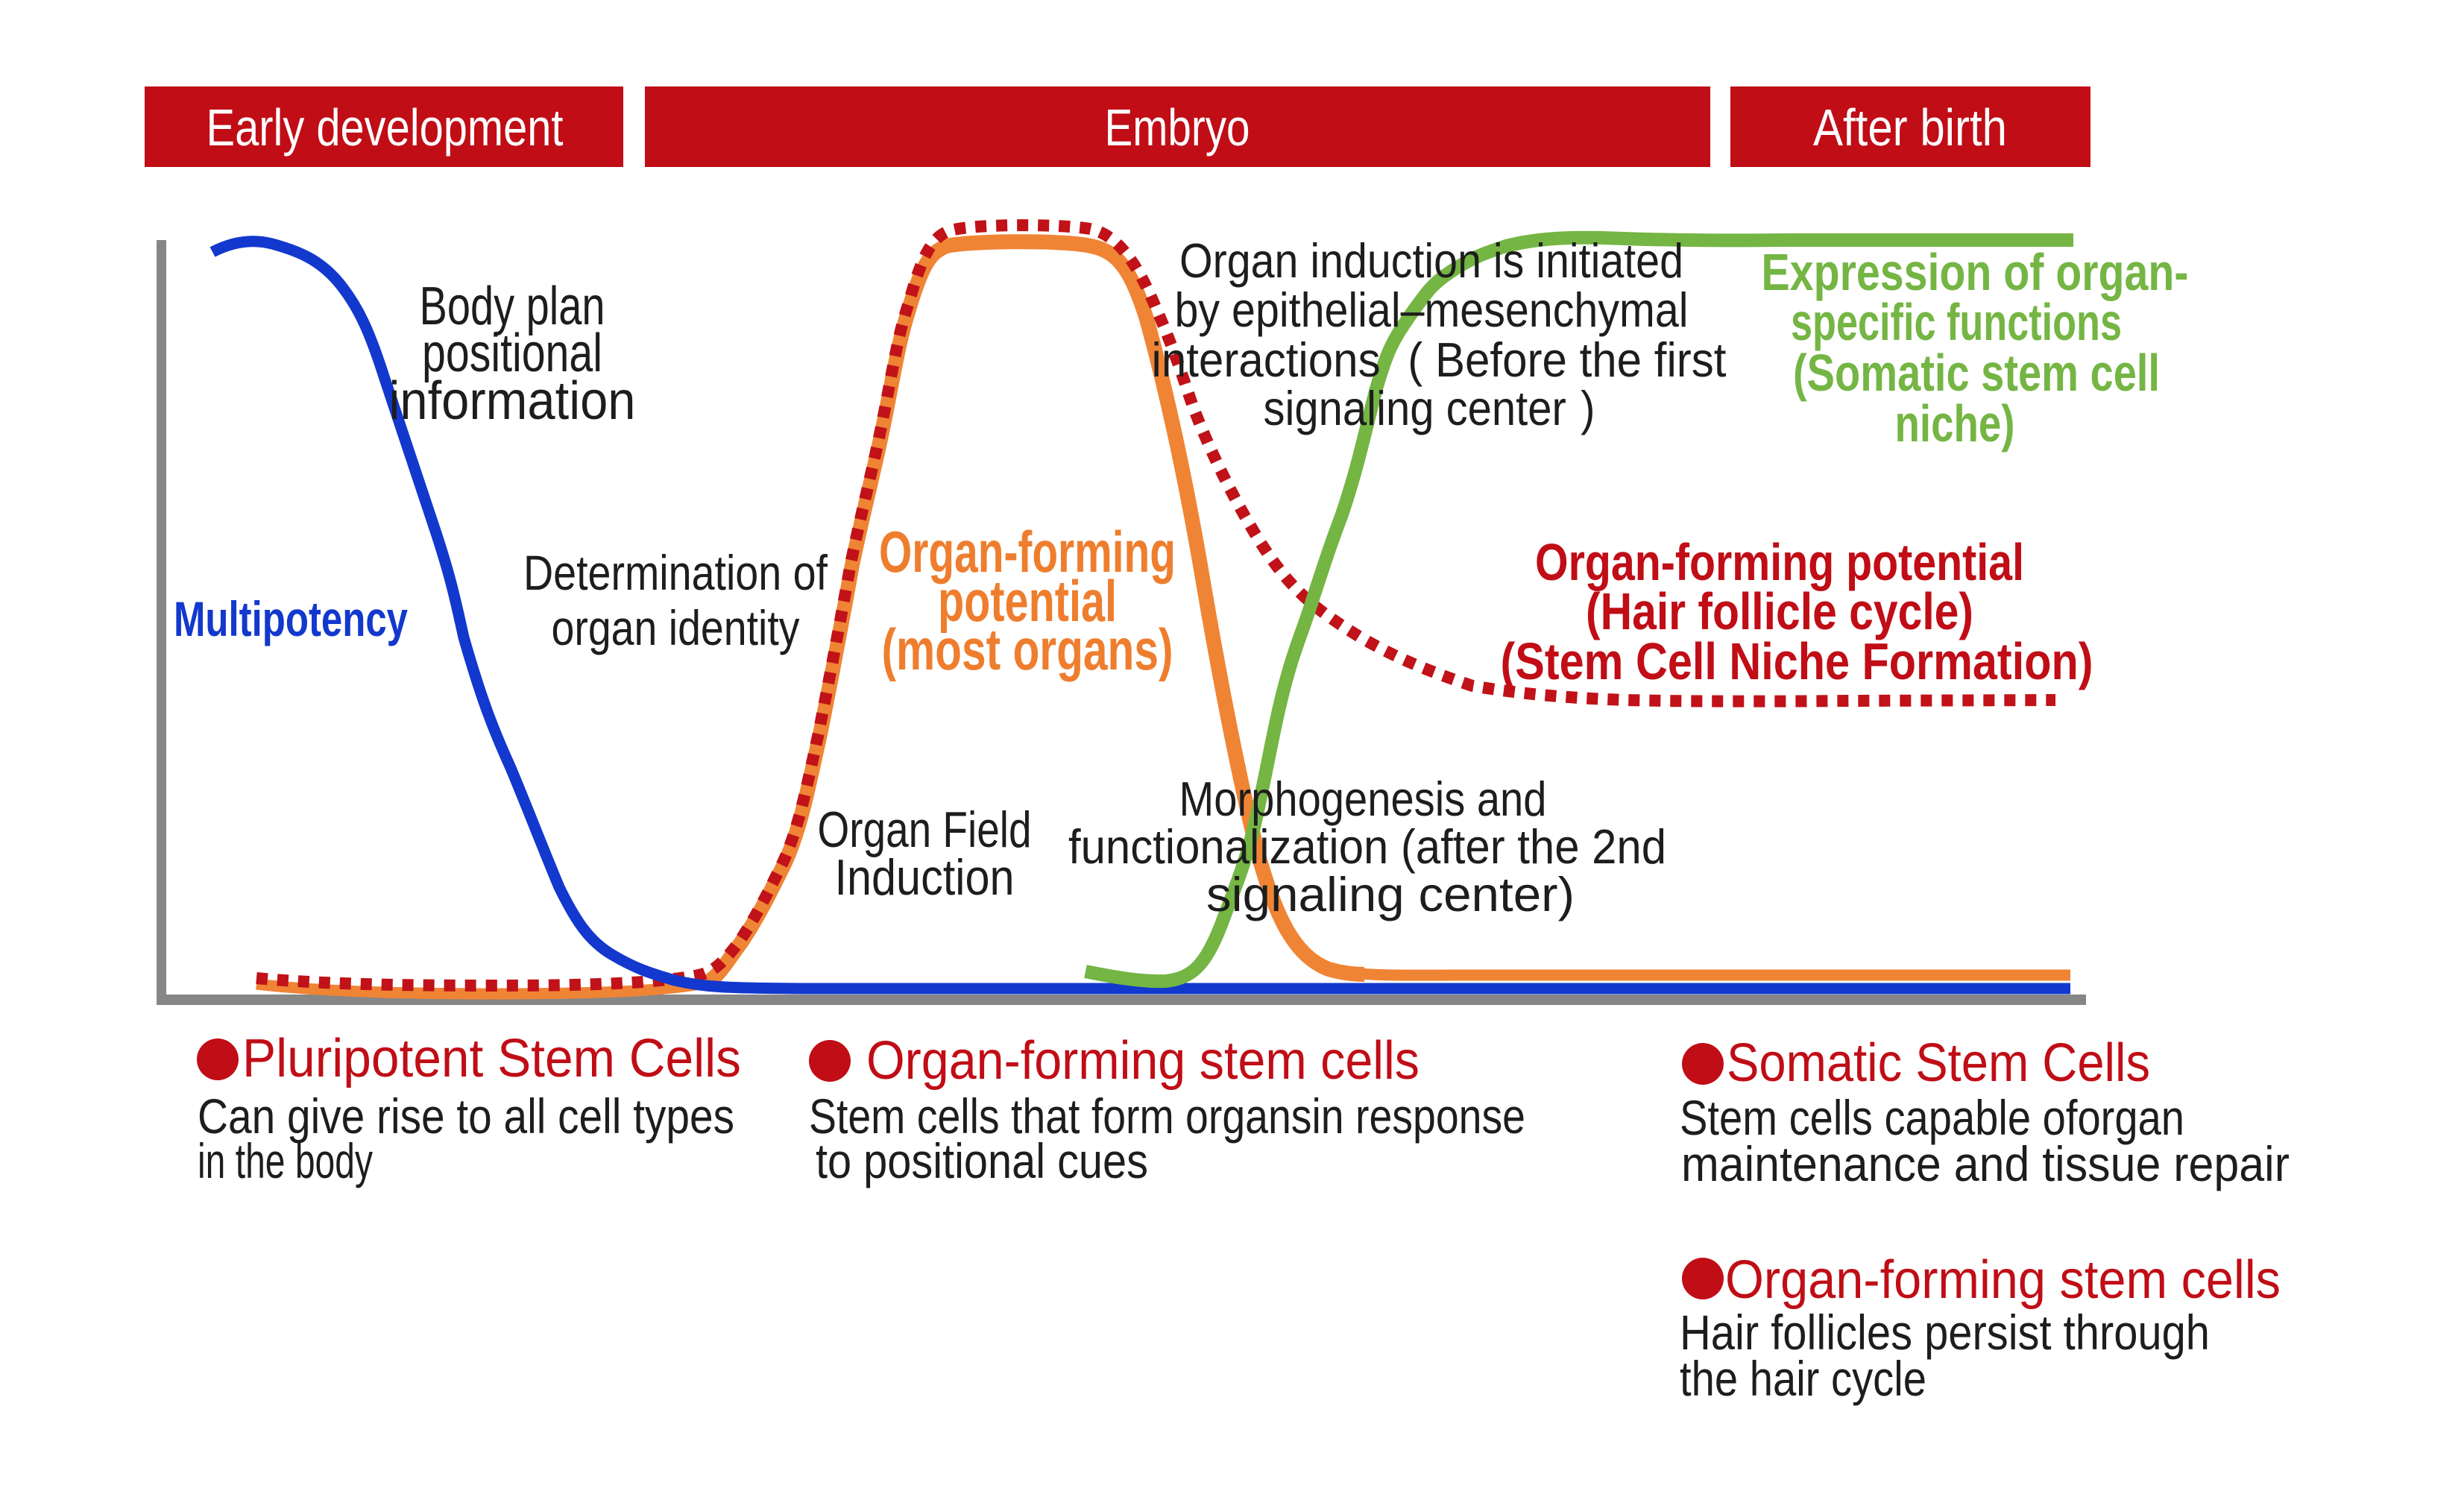  What do you see at coordinates (1932, 1117) in the screenshot?
I see `svg-text: Stem cells capable oforgan` at bounding box center [1932, 1117].